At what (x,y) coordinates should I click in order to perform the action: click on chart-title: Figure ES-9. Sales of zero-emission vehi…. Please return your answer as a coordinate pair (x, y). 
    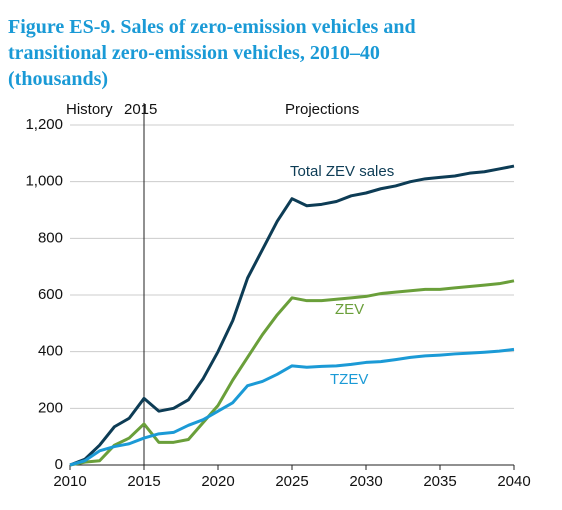
    Looking at the image, I should click on (212, 27).